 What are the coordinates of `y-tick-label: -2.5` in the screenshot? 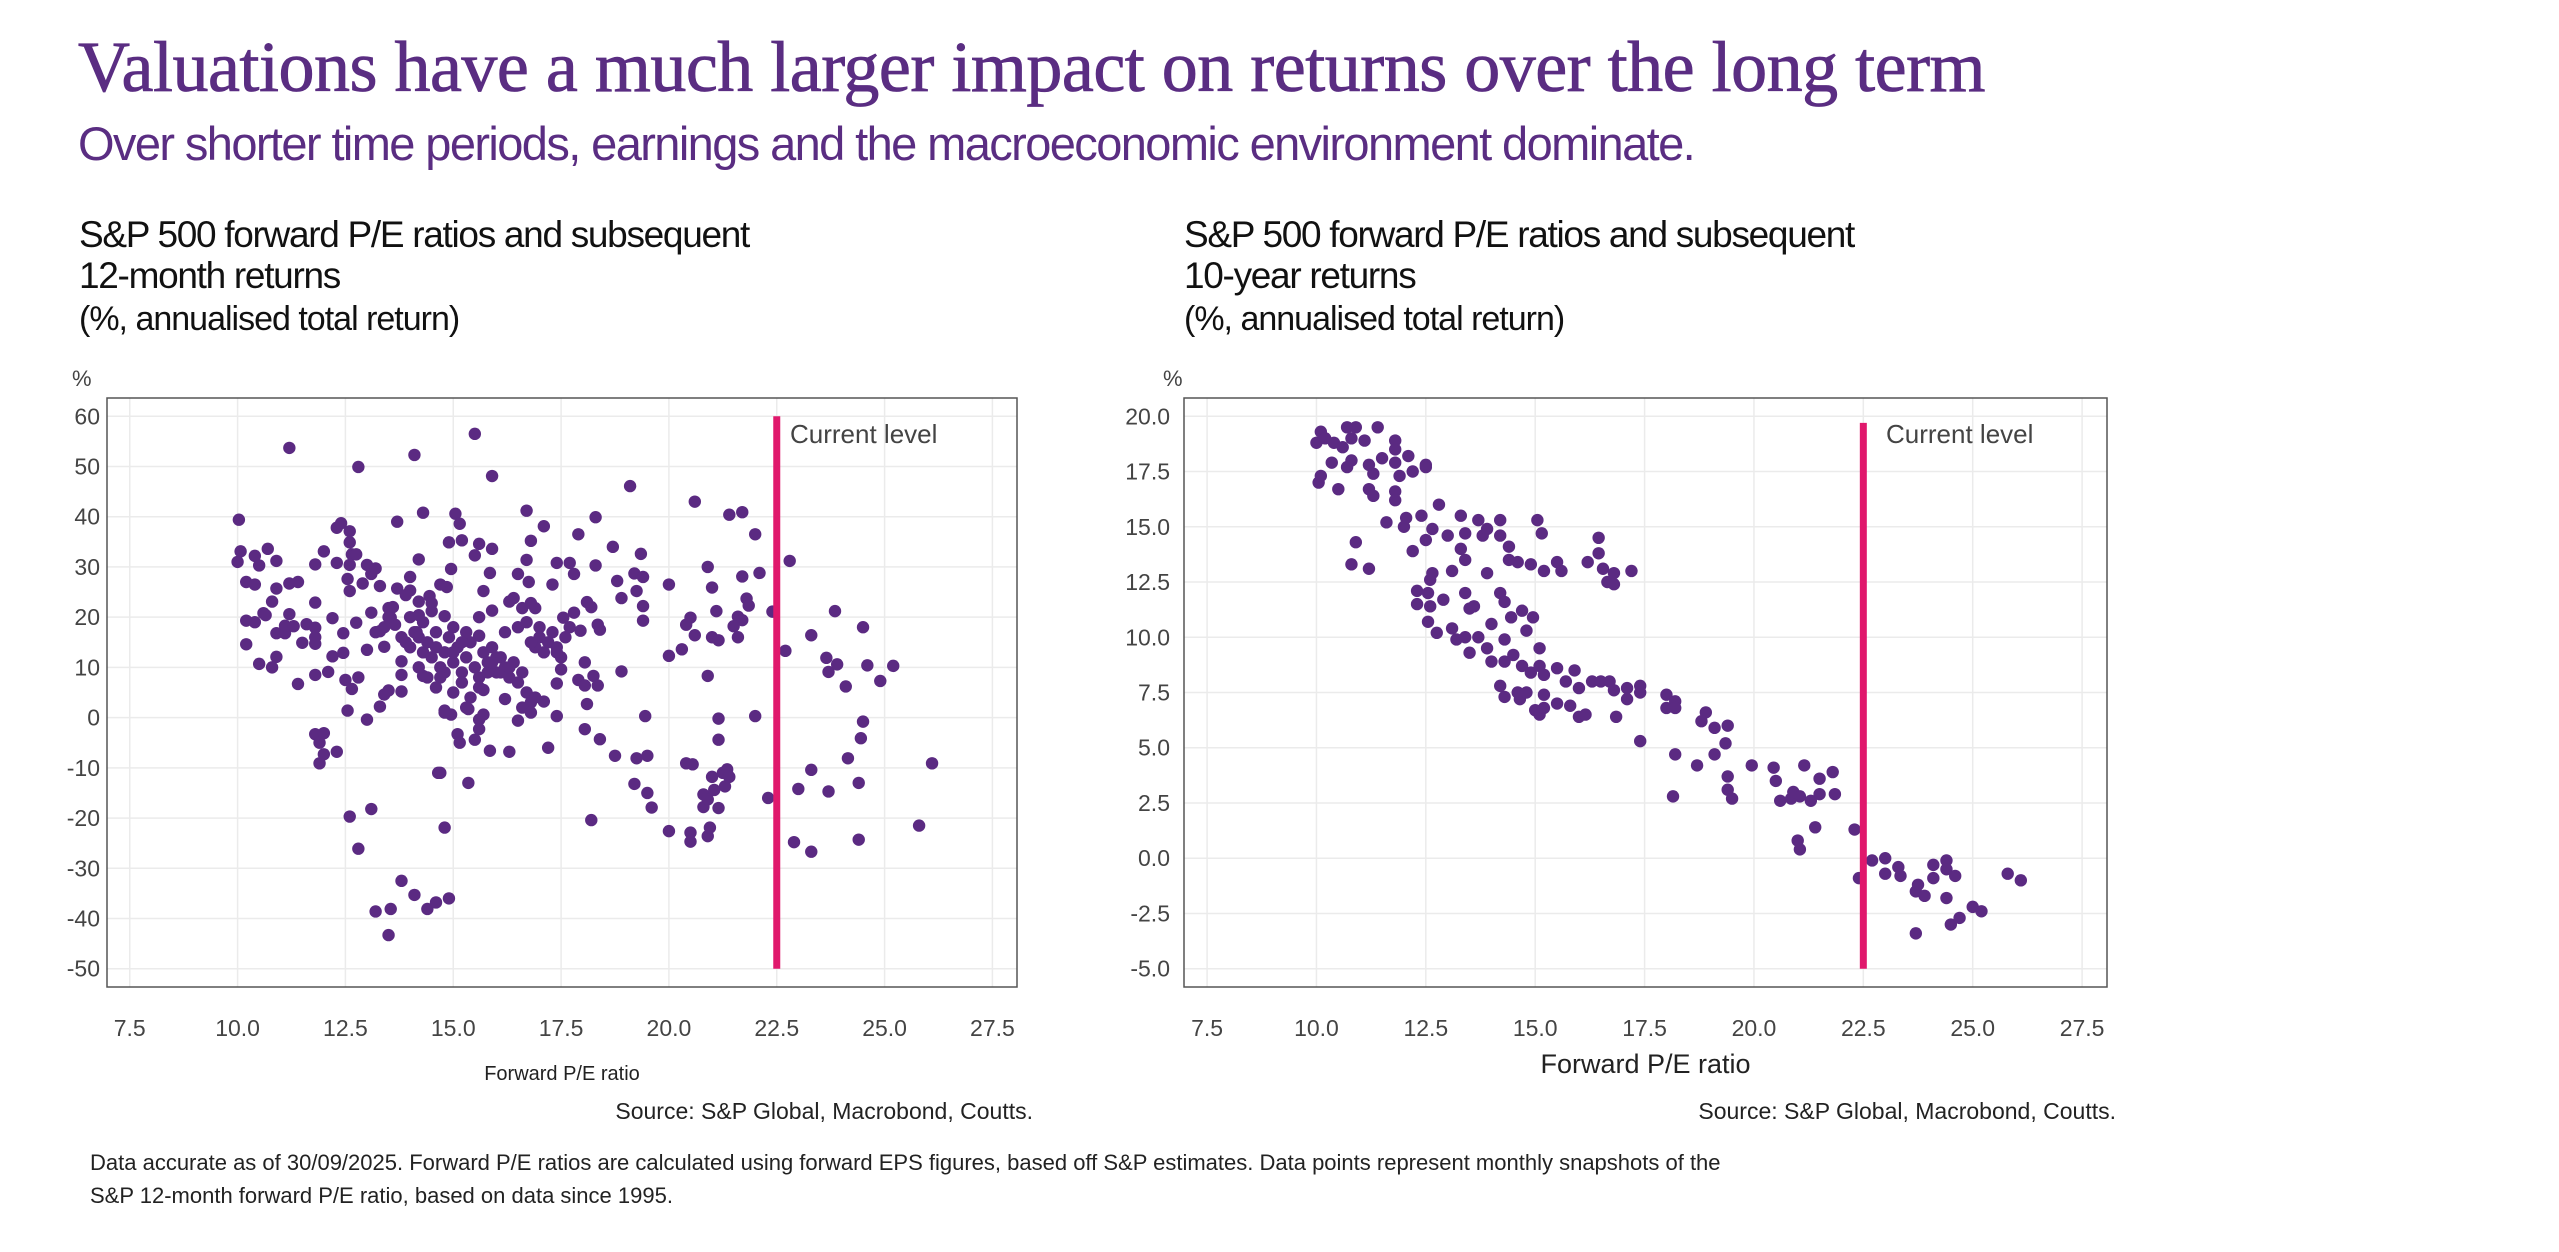 It's located at (1150, 913).